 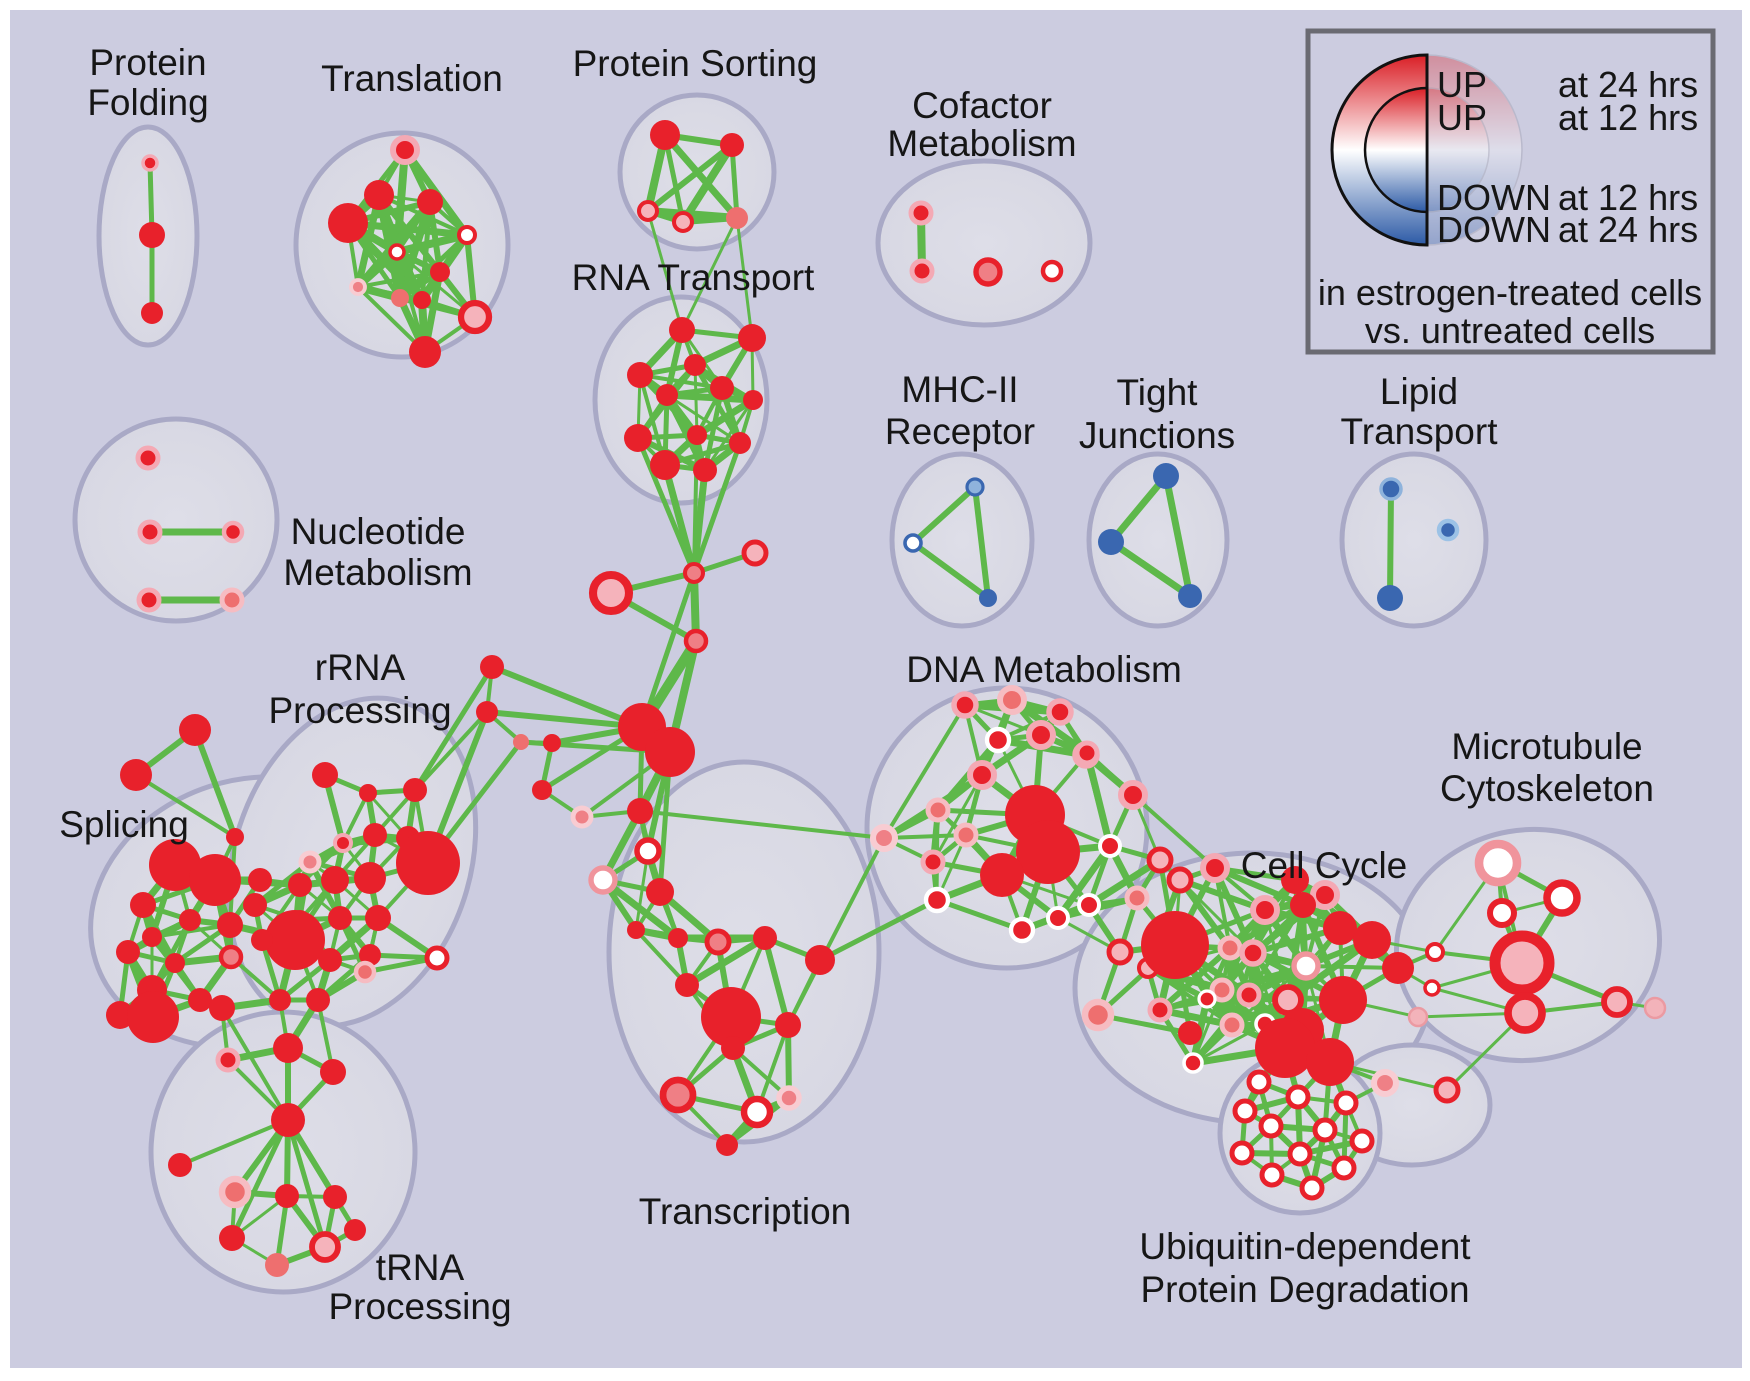 What do you see at coordinates (959, 389) in the screenshot?
I see `label-mhc: MHC-II` at bounding box center [959, 389].